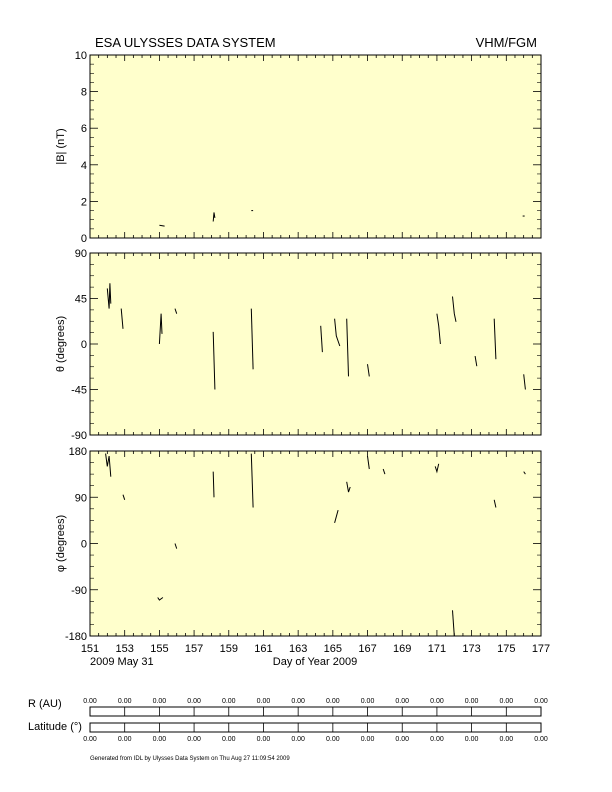 The image size is (612, 792). What do you see at coordinates (298, 649) in the screenshot?
I see `x-tick-label: 163` at bounding box center [298, 649].